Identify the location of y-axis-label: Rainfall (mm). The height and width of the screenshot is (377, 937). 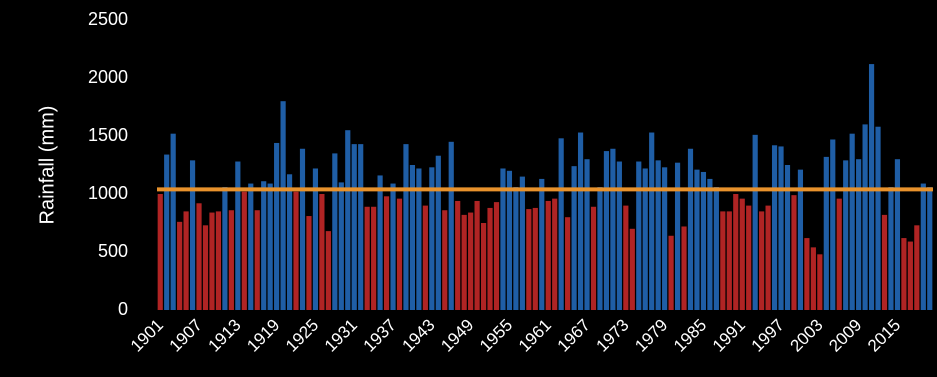
(47, 165).